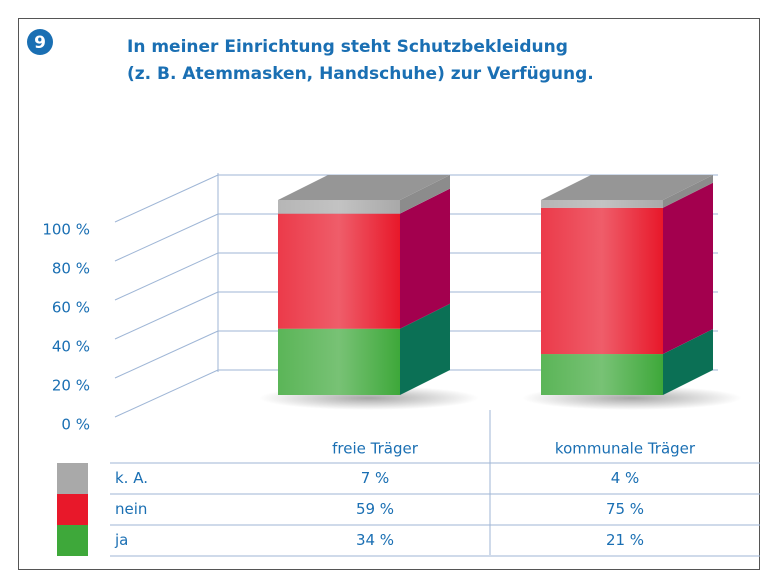  I want to click on y-tick-label: 40 %, so click(71, 347).